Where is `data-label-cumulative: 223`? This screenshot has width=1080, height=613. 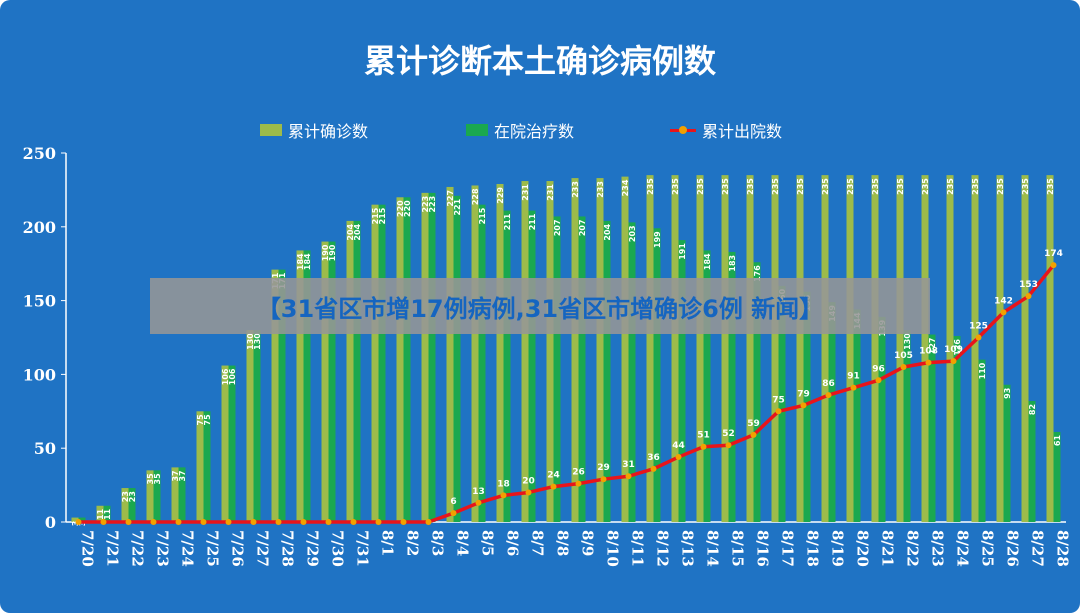 data-label-cumulative: 223 is located at coordinates (425, 204).